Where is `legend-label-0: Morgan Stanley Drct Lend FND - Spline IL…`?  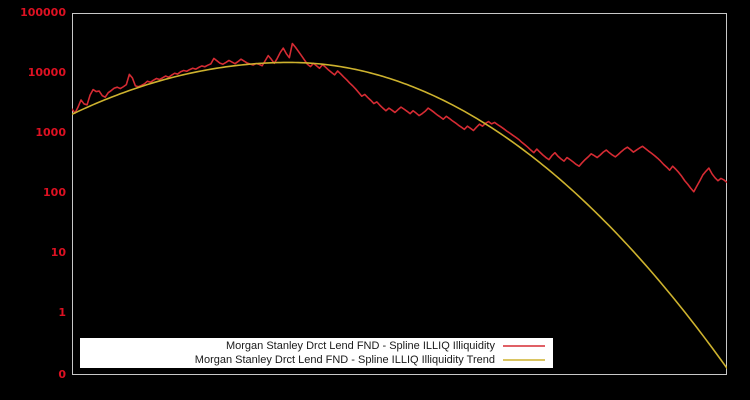 legend-label-0: Morgan Stanley Drct Lend FND - Spline IL… is located at coordinates (361, 346).